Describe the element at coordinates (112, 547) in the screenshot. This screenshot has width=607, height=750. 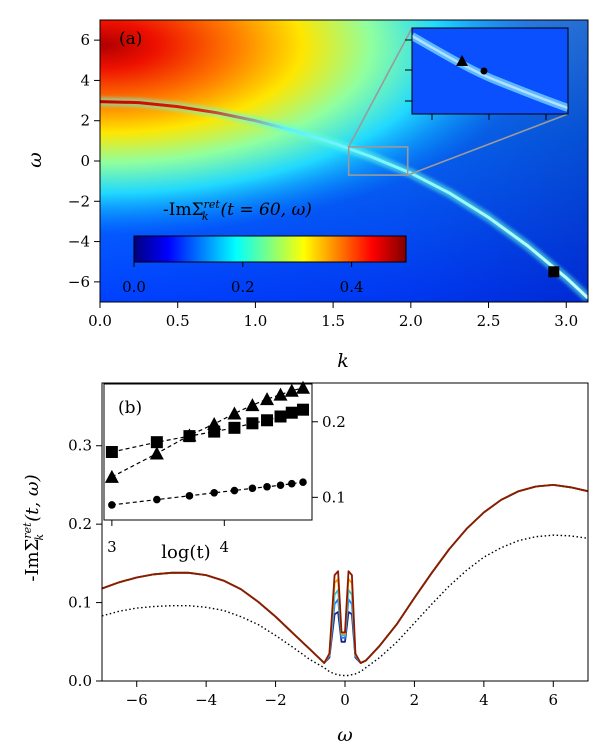
I see `inset-x-tick-label: 3` at that location.